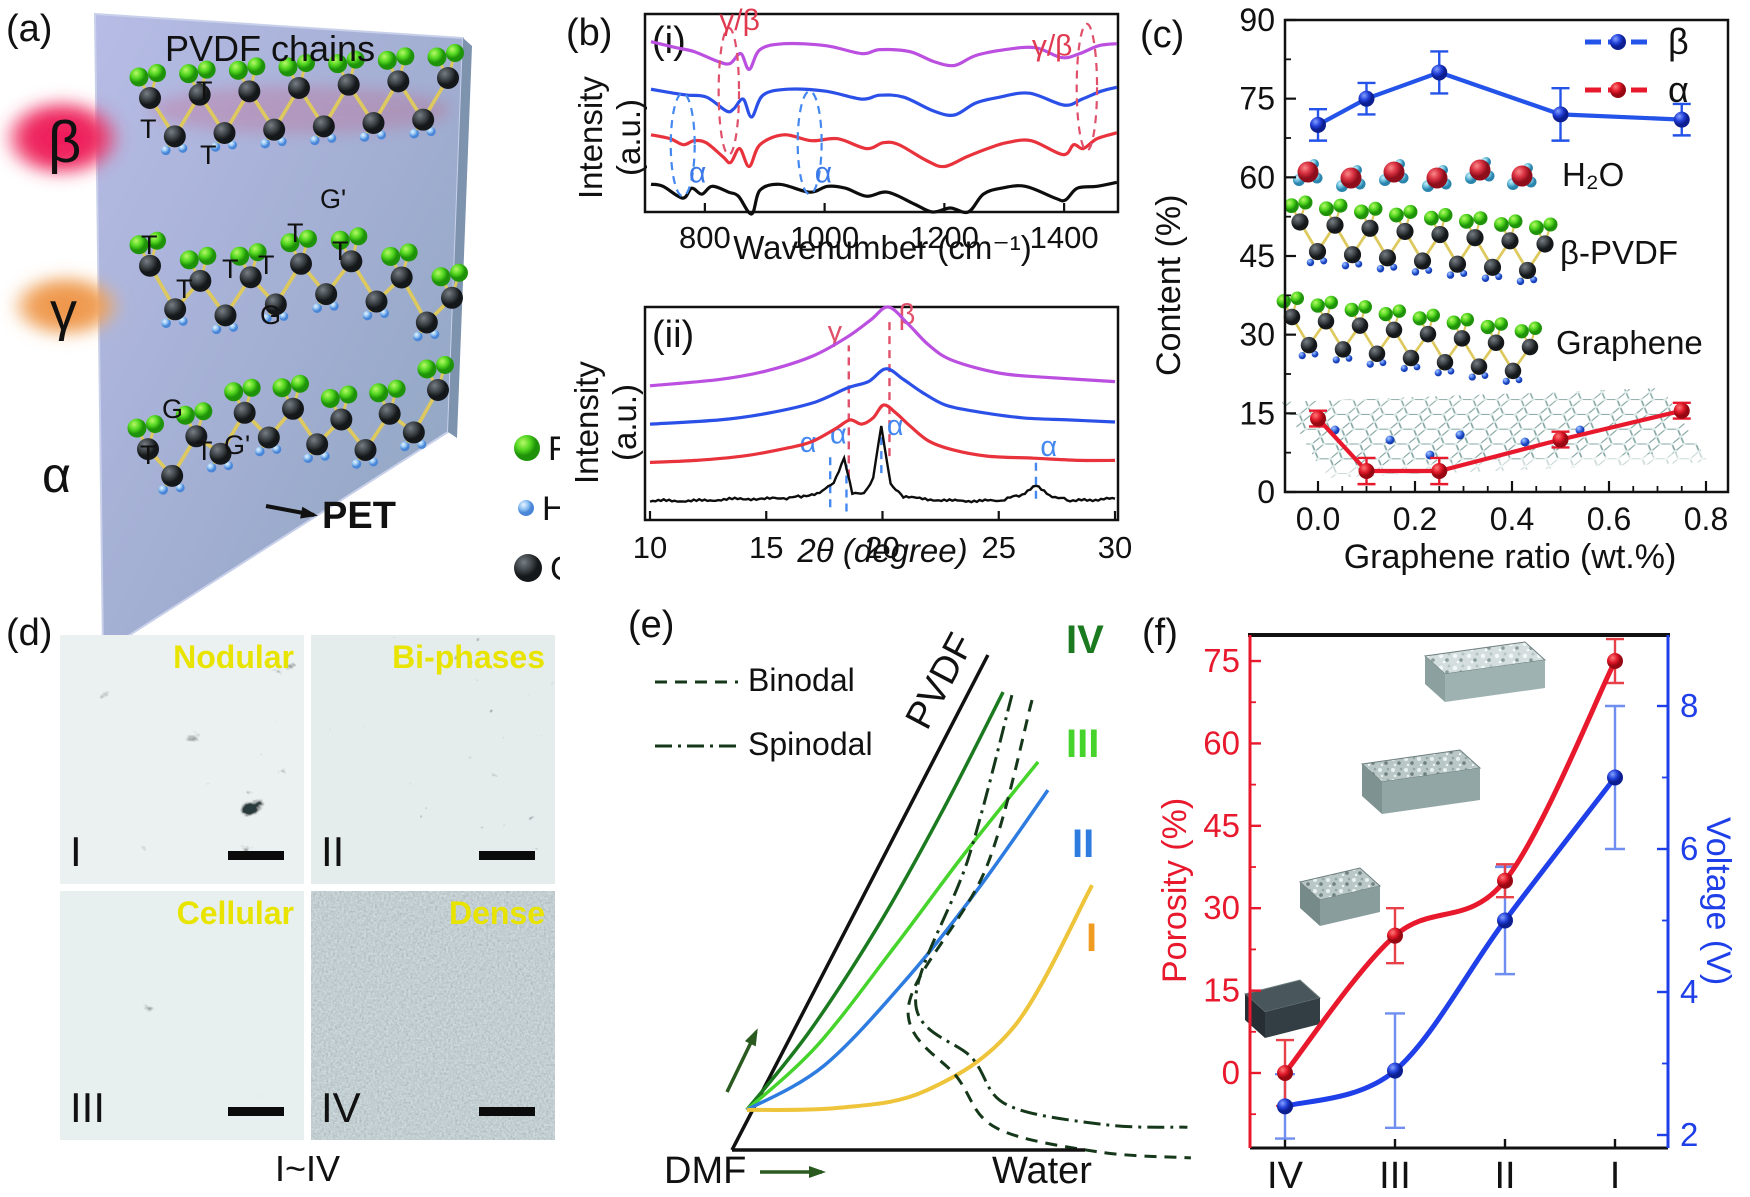 This screenshot has height=1197, width=1750. What do you see at coordinates (1292, 1018) in the screenshot?
I see `block-front` at bounding box center [1292, 1018].